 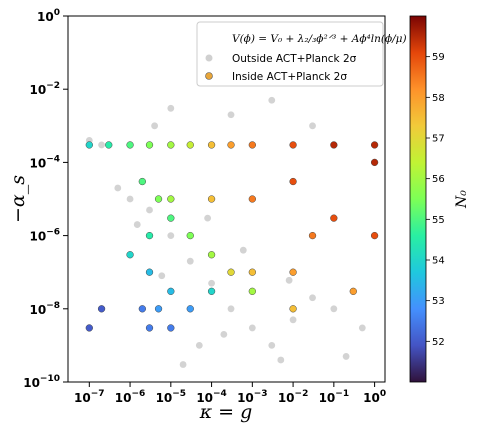 I want to click on legend-formula: V(ϕ) = V₀ + λ₂/₃ϕ²ᐟ³ + Aϕ⁴ln(ϕ/μ), so click(x=319, y=39).